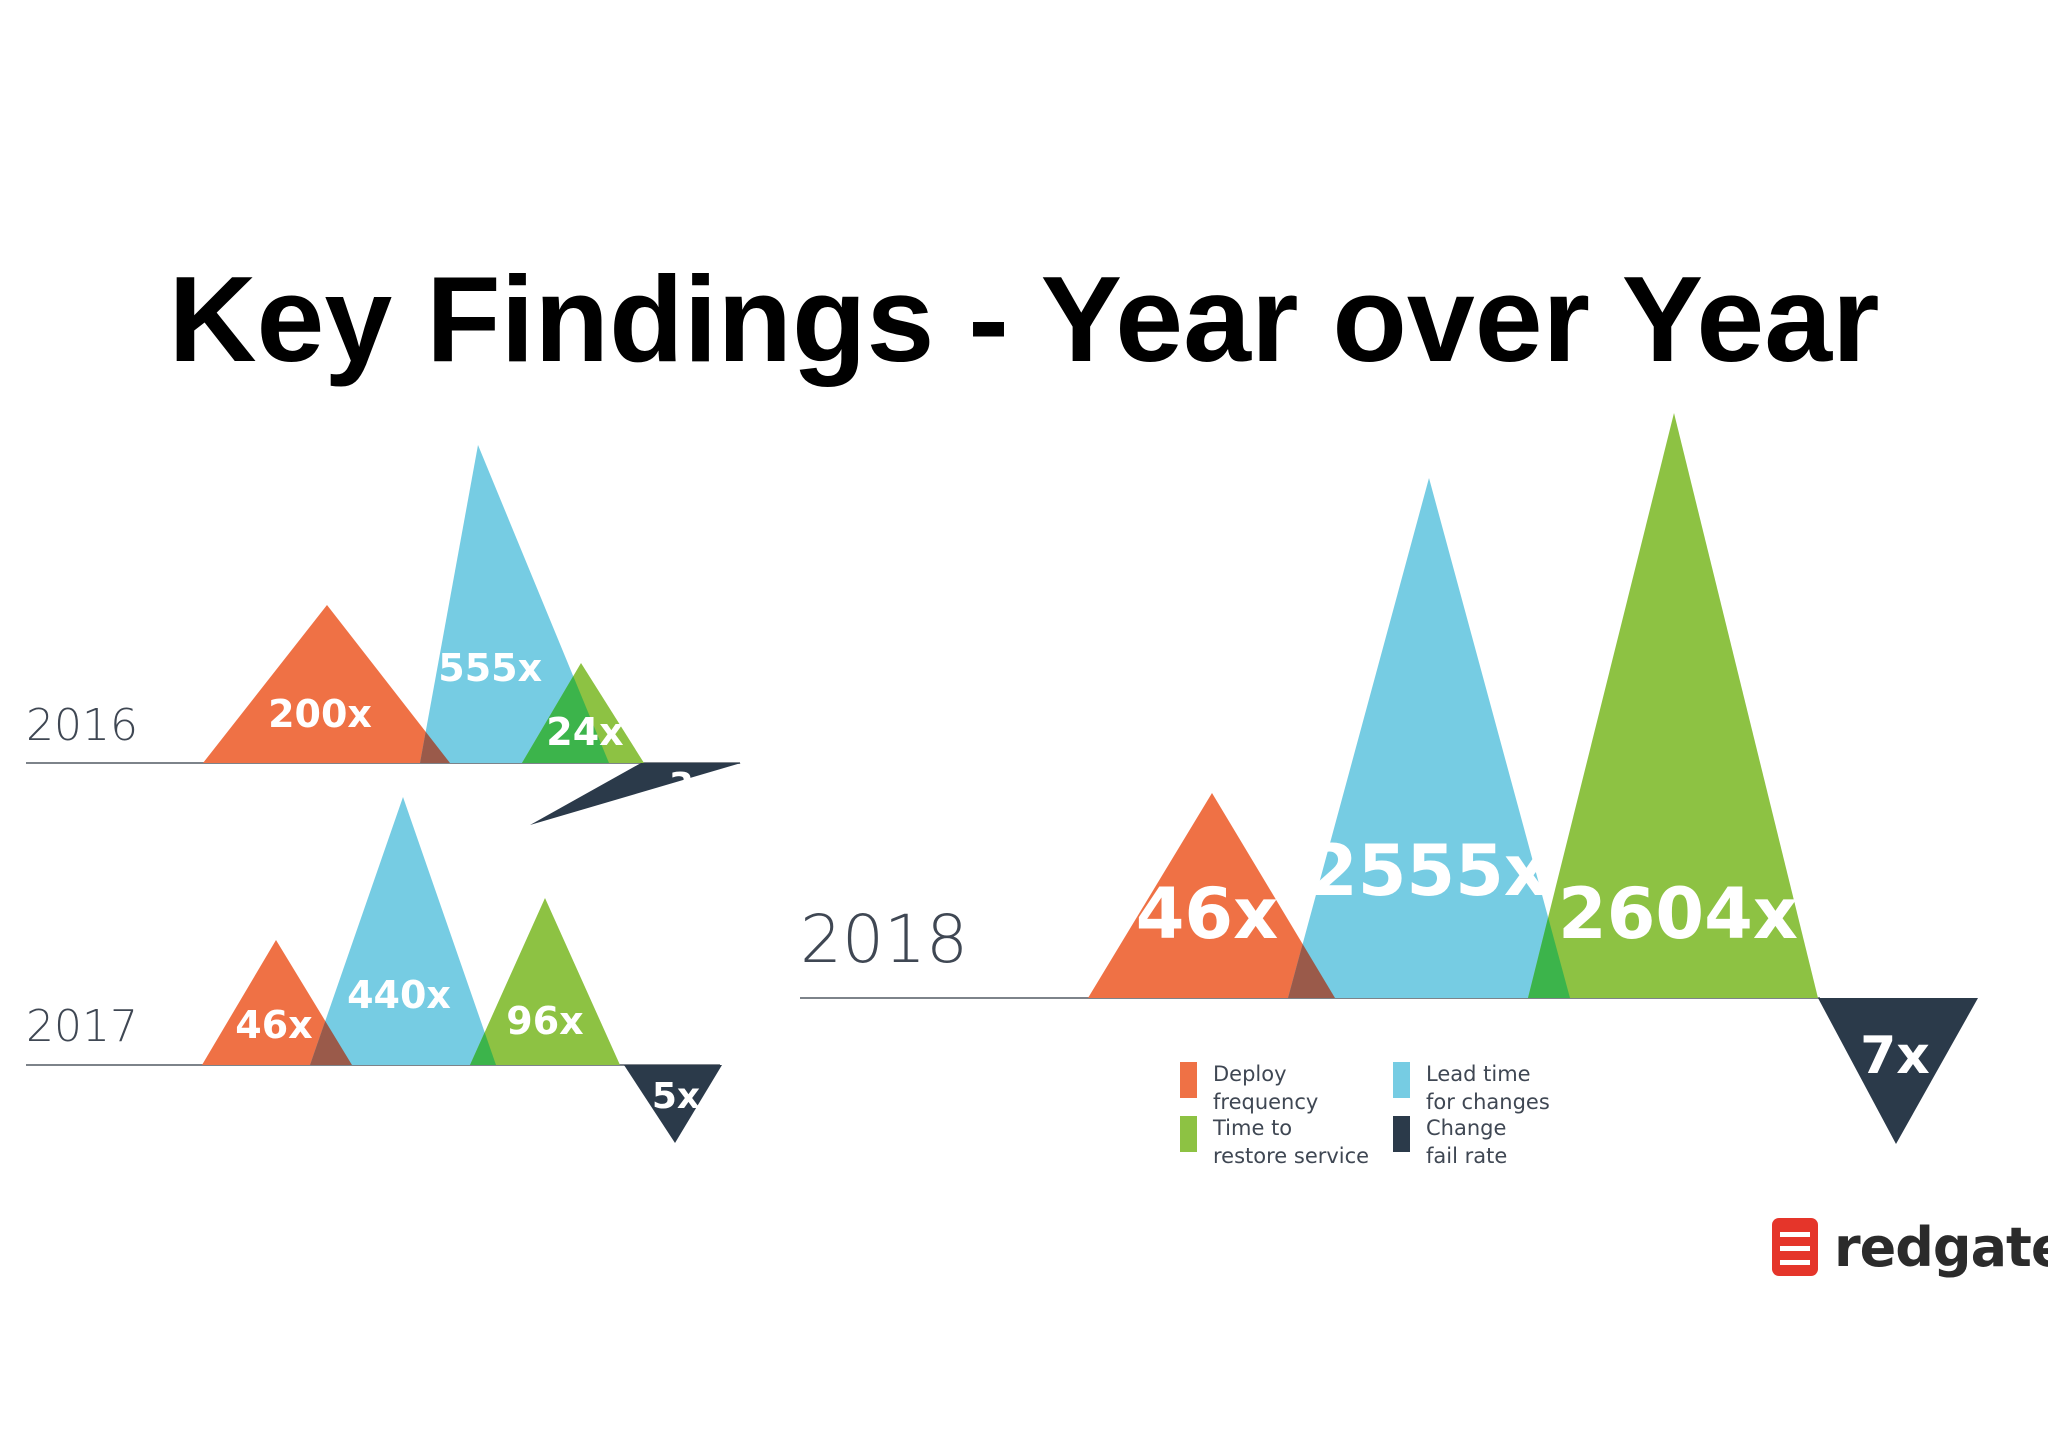 This screenshot has height=1448, width=2048. What do you see at coordinates (82, 1026) in the screenshot?
I see `year-label-2017: 2017` at bounding box center [82, 1026].